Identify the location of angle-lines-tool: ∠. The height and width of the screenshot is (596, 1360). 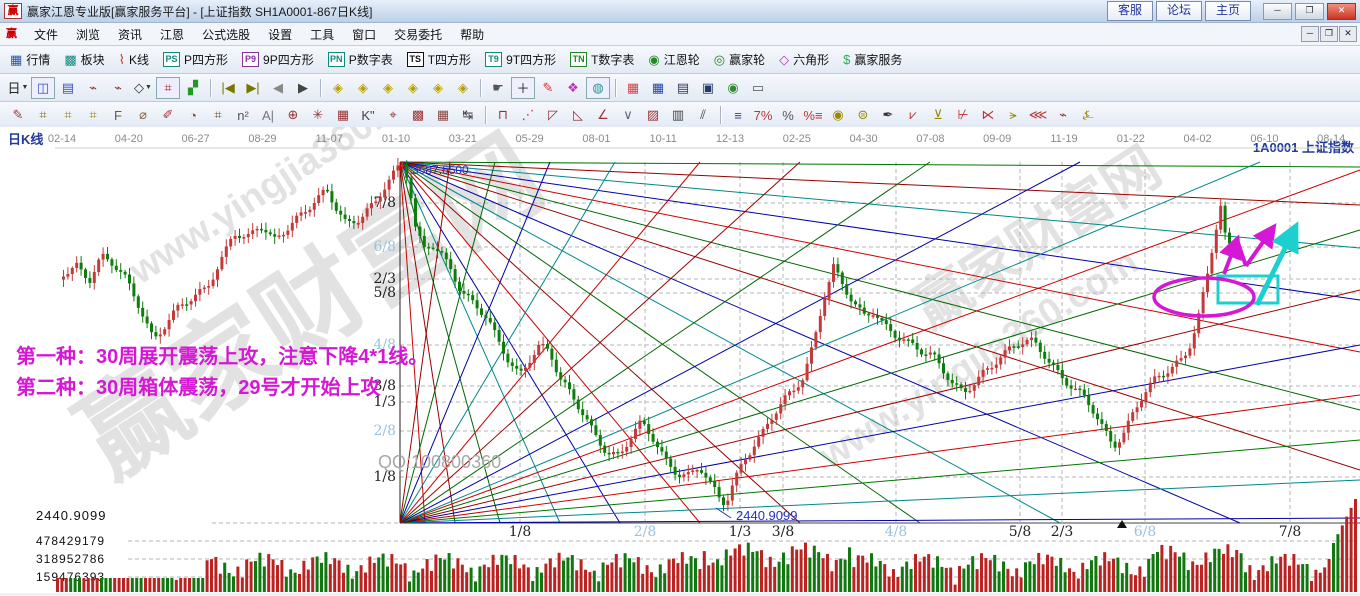
(603, 115).